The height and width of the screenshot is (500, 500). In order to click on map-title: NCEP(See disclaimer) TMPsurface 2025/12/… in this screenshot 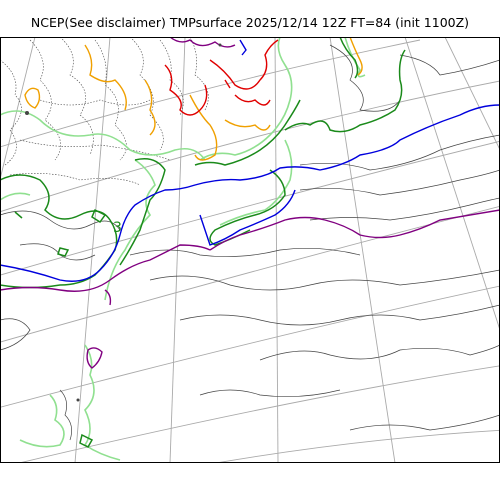, I will do `click(250, 22)`.